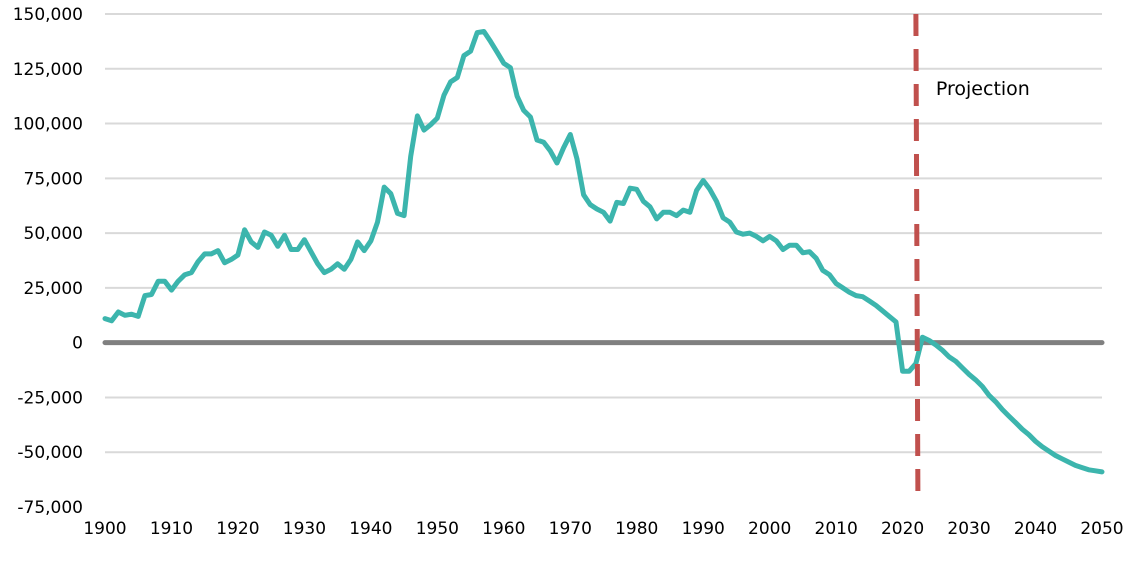 This screenshot has width=1138, height=568. Describe the element at coordinates (77, 344) in the screenshot. I see `y-tick-label: 0` at that location.